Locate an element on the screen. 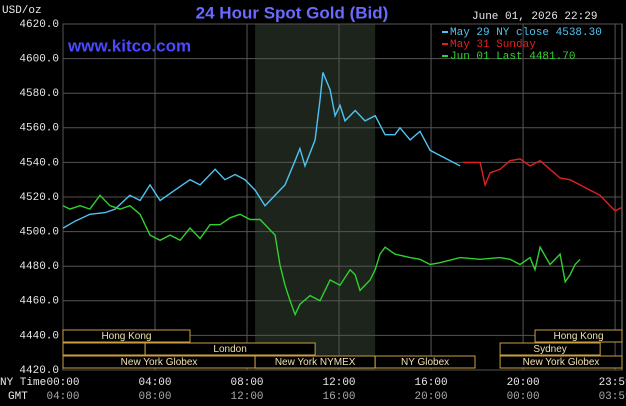 The height and width of the screenshot is (406, 626). y-tick-label: 4440.0 is located at coordinates (39, 336).